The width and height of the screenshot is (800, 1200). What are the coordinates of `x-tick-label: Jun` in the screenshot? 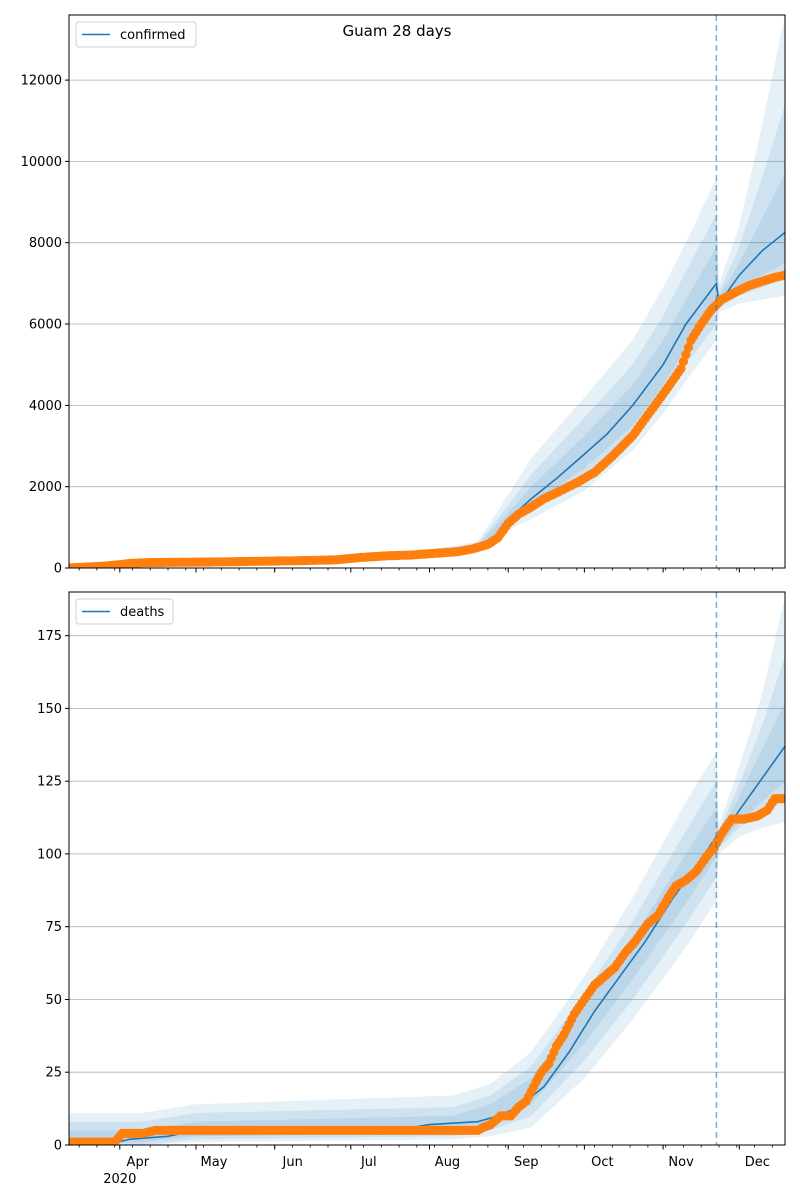 It's located at (292, 1162).